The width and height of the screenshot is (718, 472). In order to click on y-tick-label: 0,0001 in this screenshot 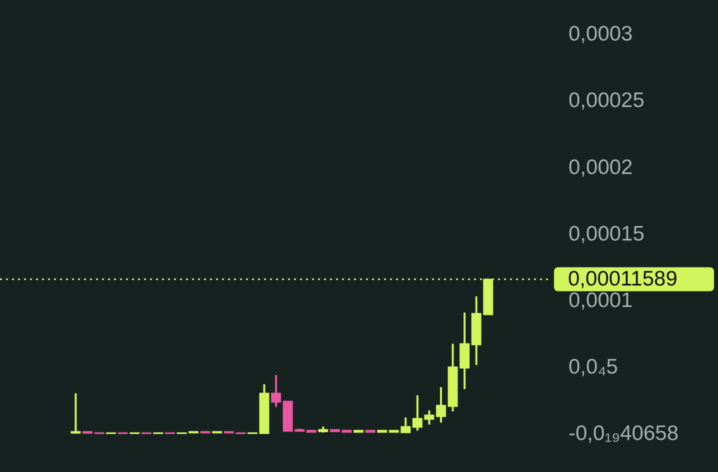, I will do `click(600, 300)`.